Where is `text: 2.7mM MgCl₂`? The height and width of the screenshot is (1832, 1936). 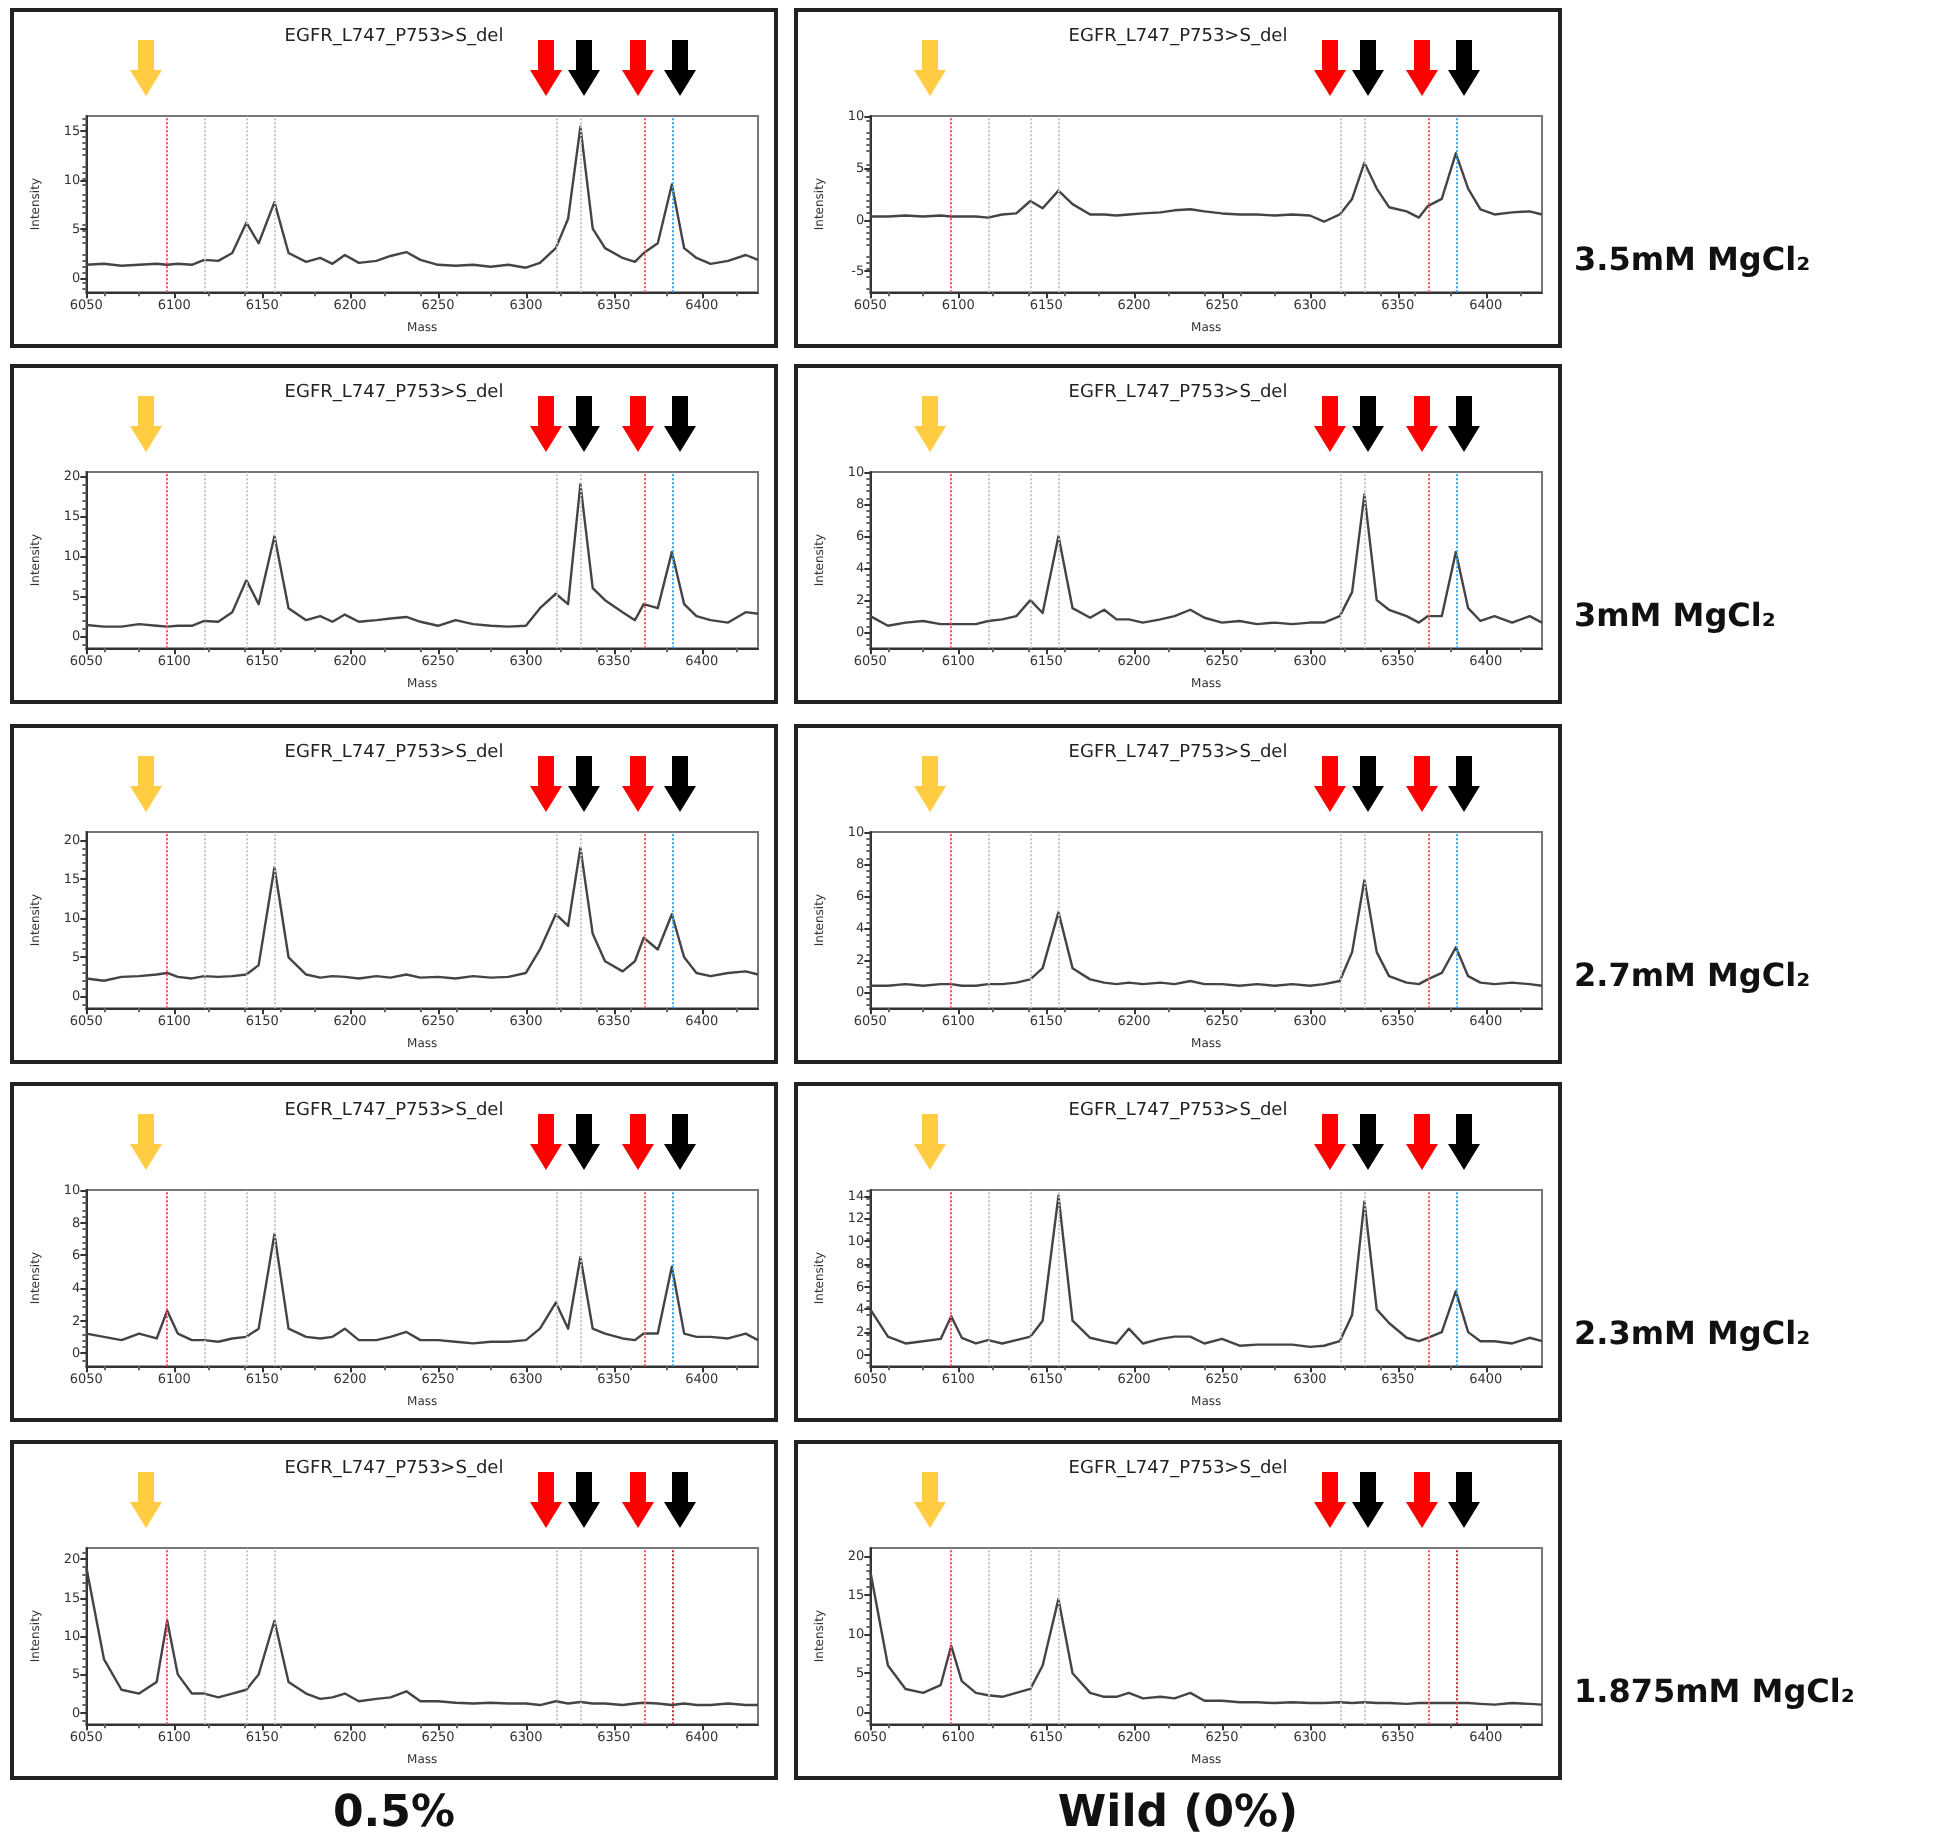
text: 2.7mM MgCl₂ is located at coordinates (1692, 975).